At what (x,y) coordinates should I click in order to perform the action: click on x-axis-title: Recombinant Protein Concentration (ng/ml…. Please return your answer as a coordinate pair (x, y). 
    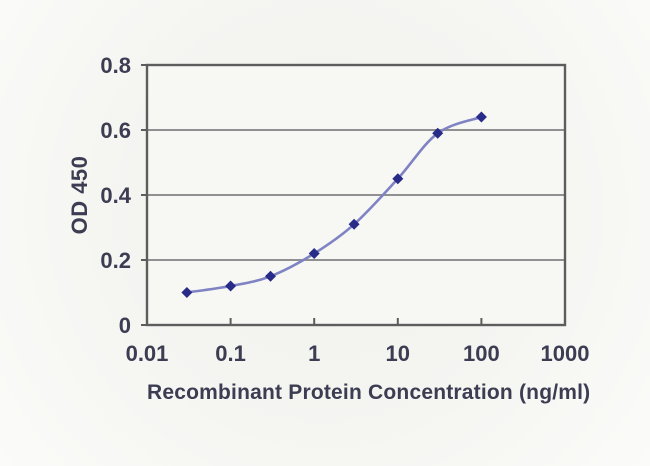
    Looking at the image, I should click on (369, 392).